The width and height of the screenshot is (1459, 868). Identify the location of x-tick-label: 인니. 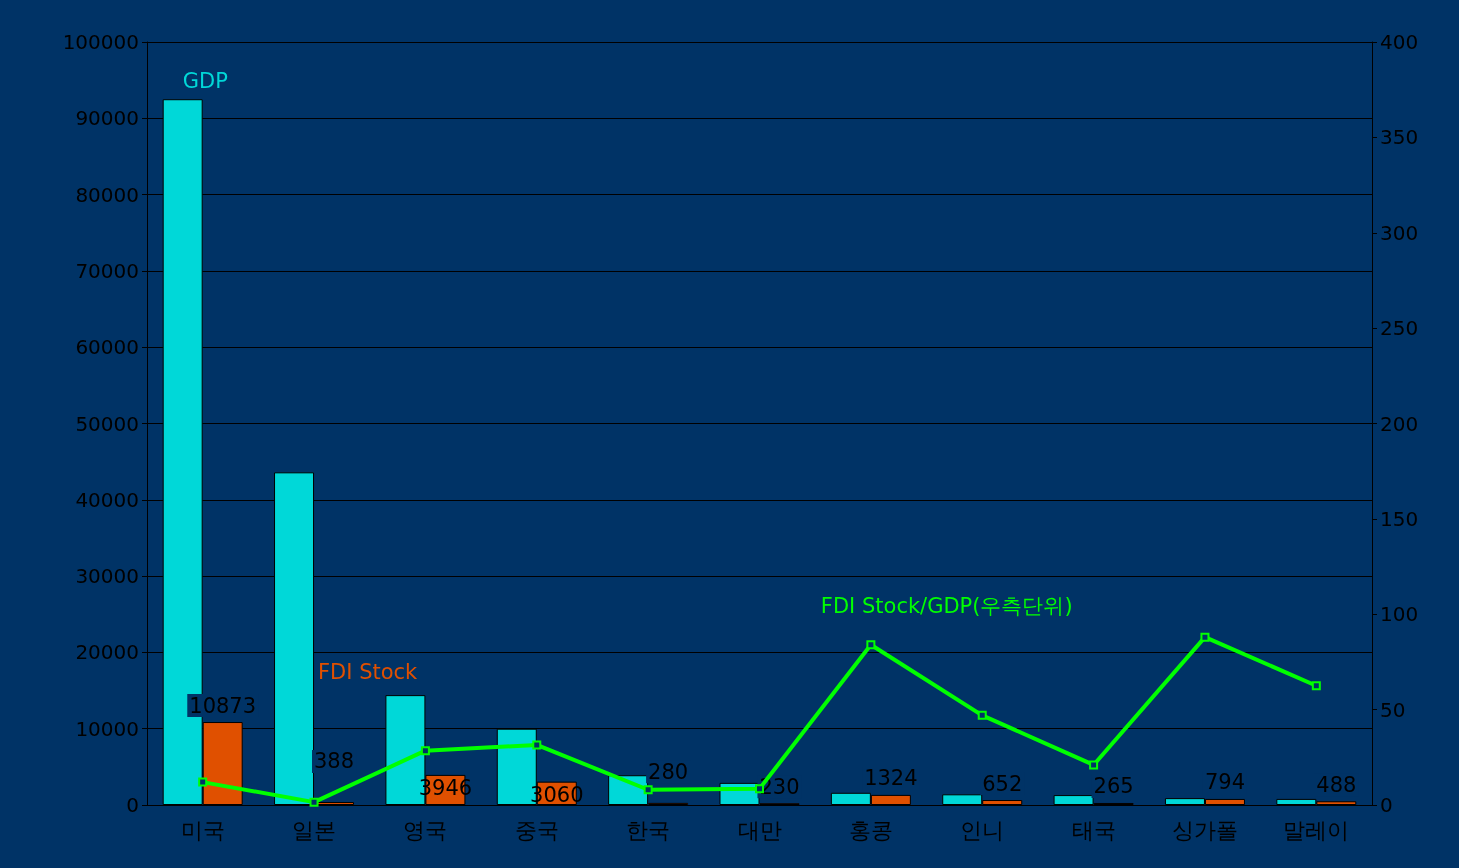
(982, 830).